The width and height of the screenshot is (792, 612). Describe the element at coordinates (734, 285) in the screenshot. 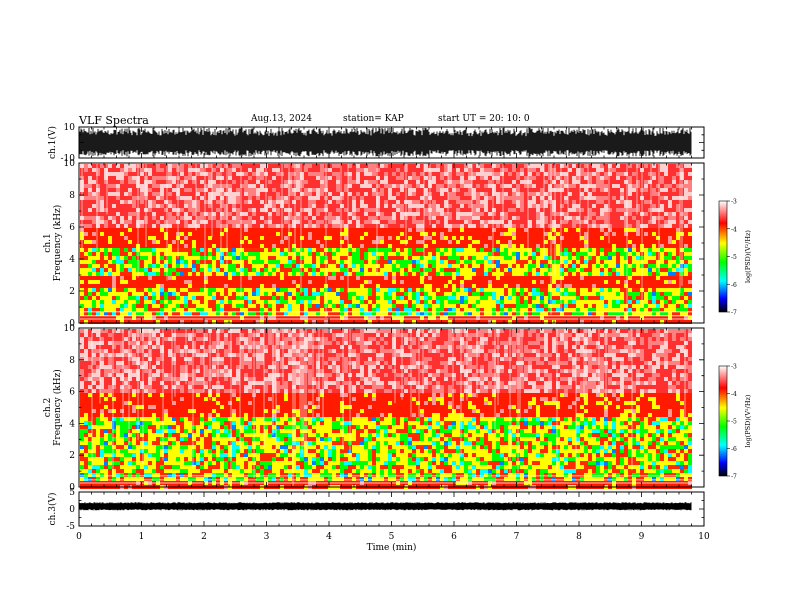

I see `ch1-colorbar-tick-label: -6` at that location.